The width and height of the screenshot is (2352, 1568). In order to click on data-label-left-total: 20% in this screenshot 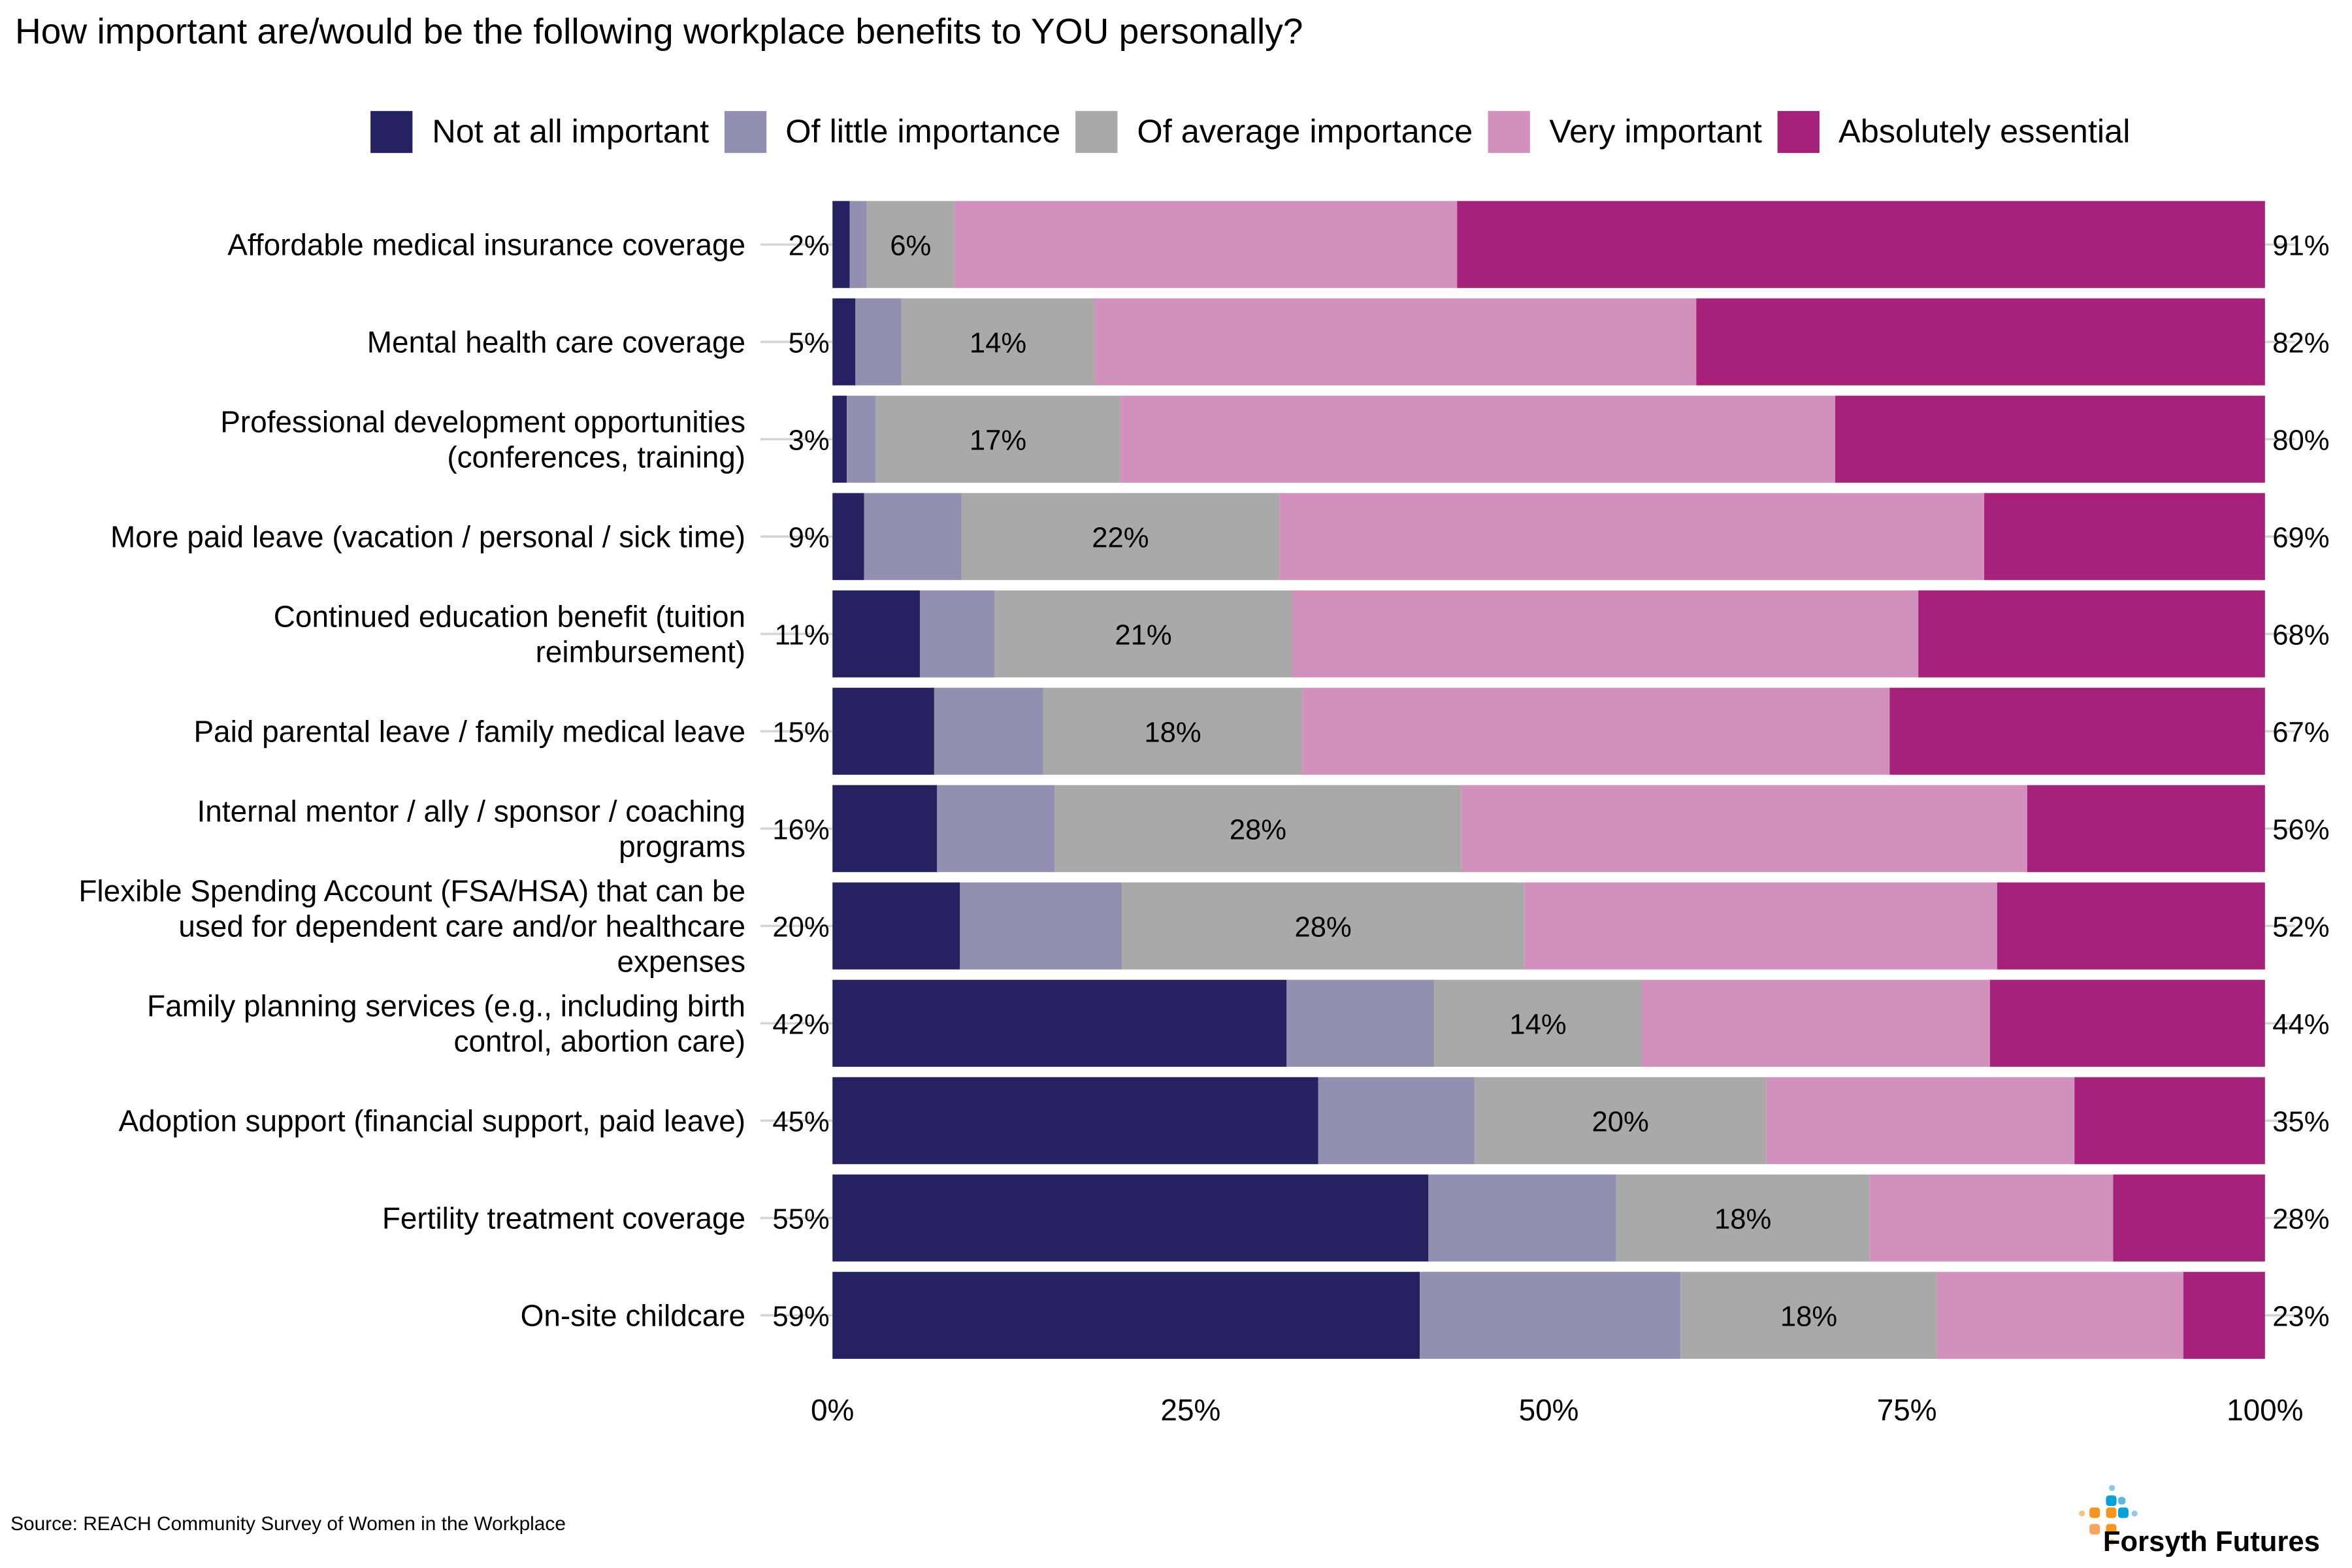, I will do `click(800, 927)`.